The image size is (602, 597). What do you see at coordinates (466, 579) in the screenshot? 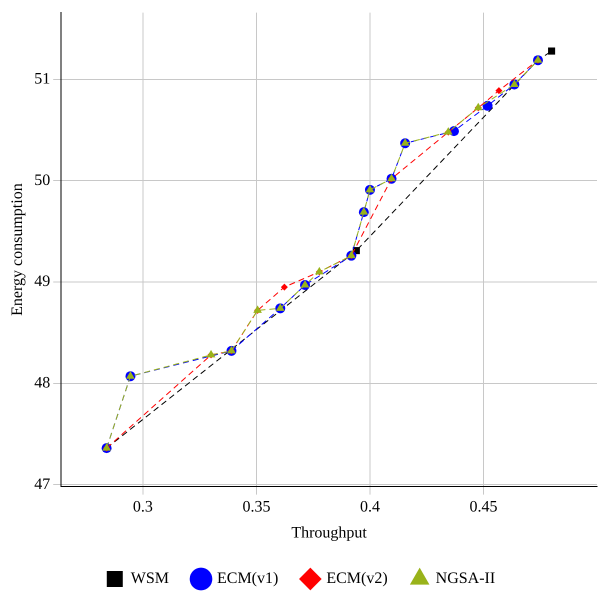
I see `legend-label: NGSA-II` at bounding box center [466, 579].